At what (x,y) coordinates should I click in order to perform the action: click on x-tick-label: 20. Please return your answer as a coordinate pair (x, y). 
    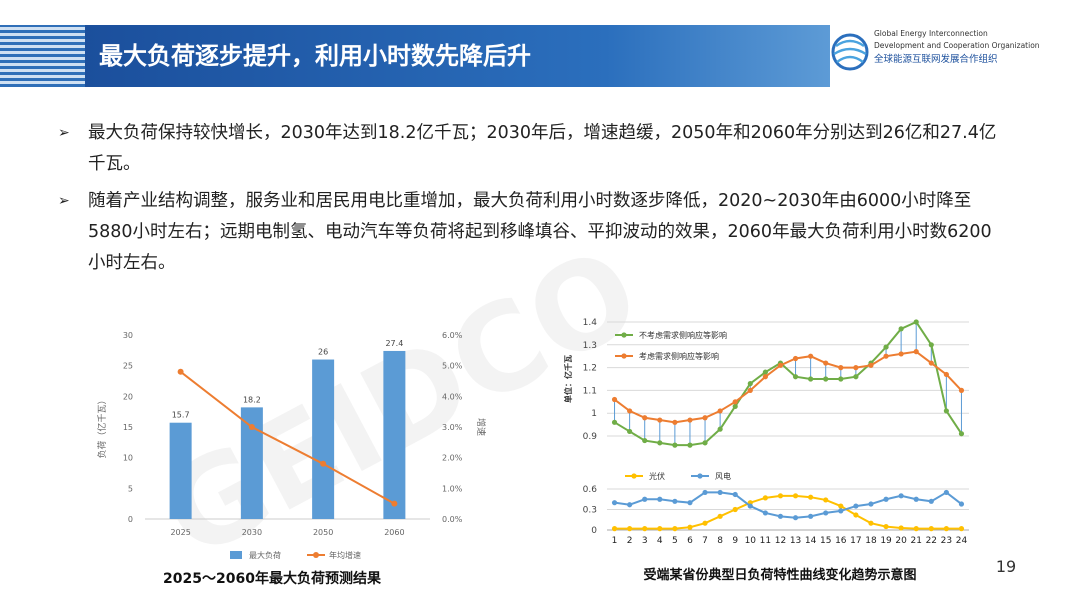
    Looking at the image, I should click on (901, 541).